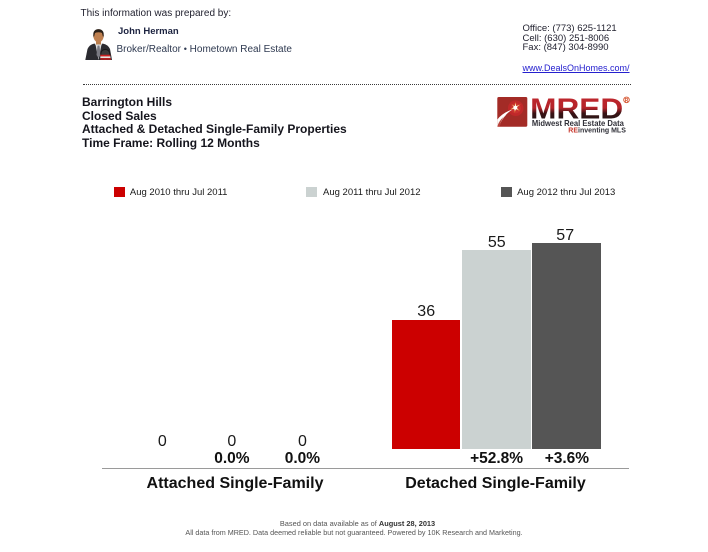 This screenshot has width=708, height=552. I want to click on svg-text: R, so click(627, 101).